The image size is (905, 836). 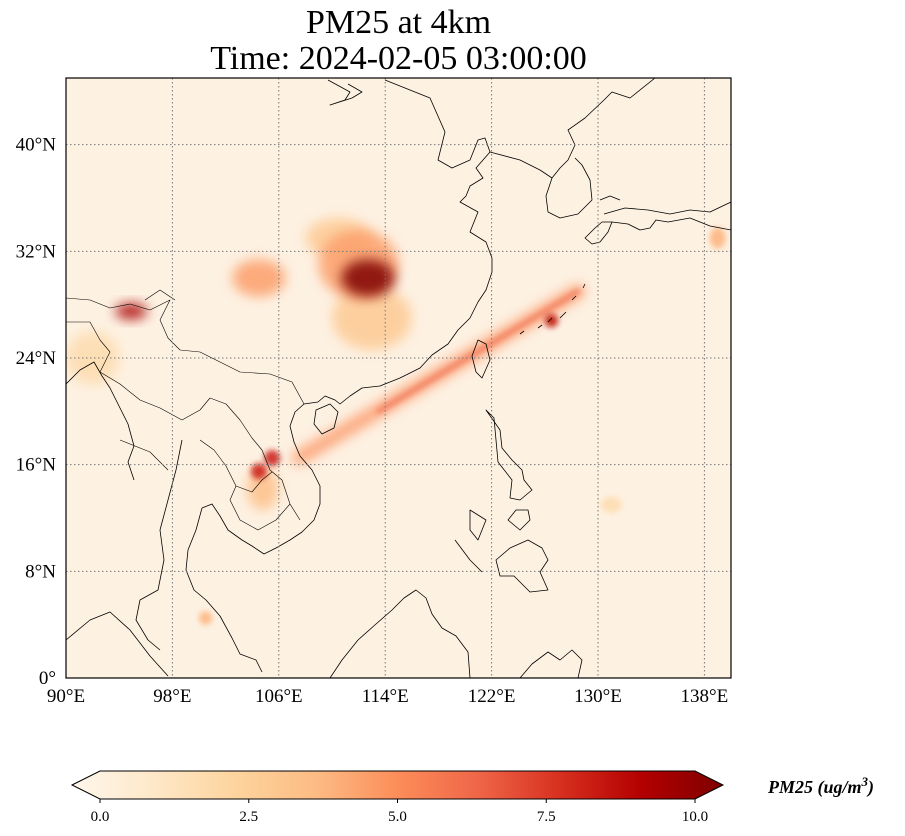 I want to click on coastline-indochina, so click(x=228, y=537).